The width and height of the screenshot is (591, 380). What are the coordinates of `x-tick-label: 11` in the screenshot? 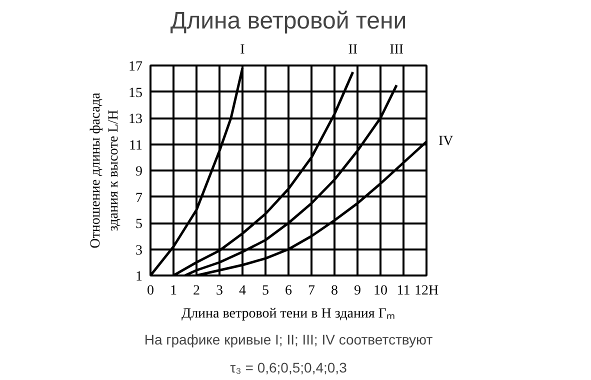 It's located at (403, 291).